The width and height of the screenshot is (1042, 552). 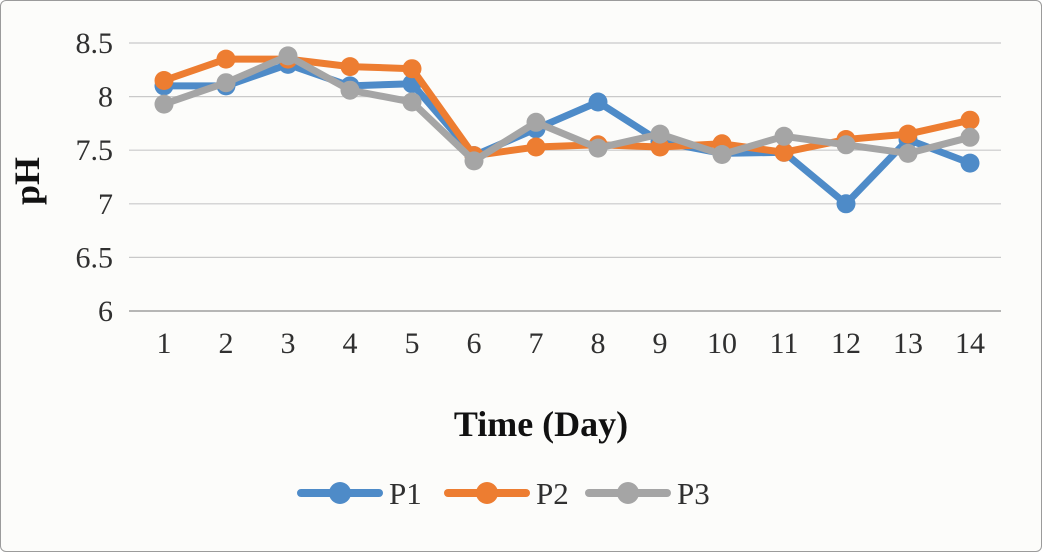 I want to click on x-tick-label: 6, so click(x=474, y=343).